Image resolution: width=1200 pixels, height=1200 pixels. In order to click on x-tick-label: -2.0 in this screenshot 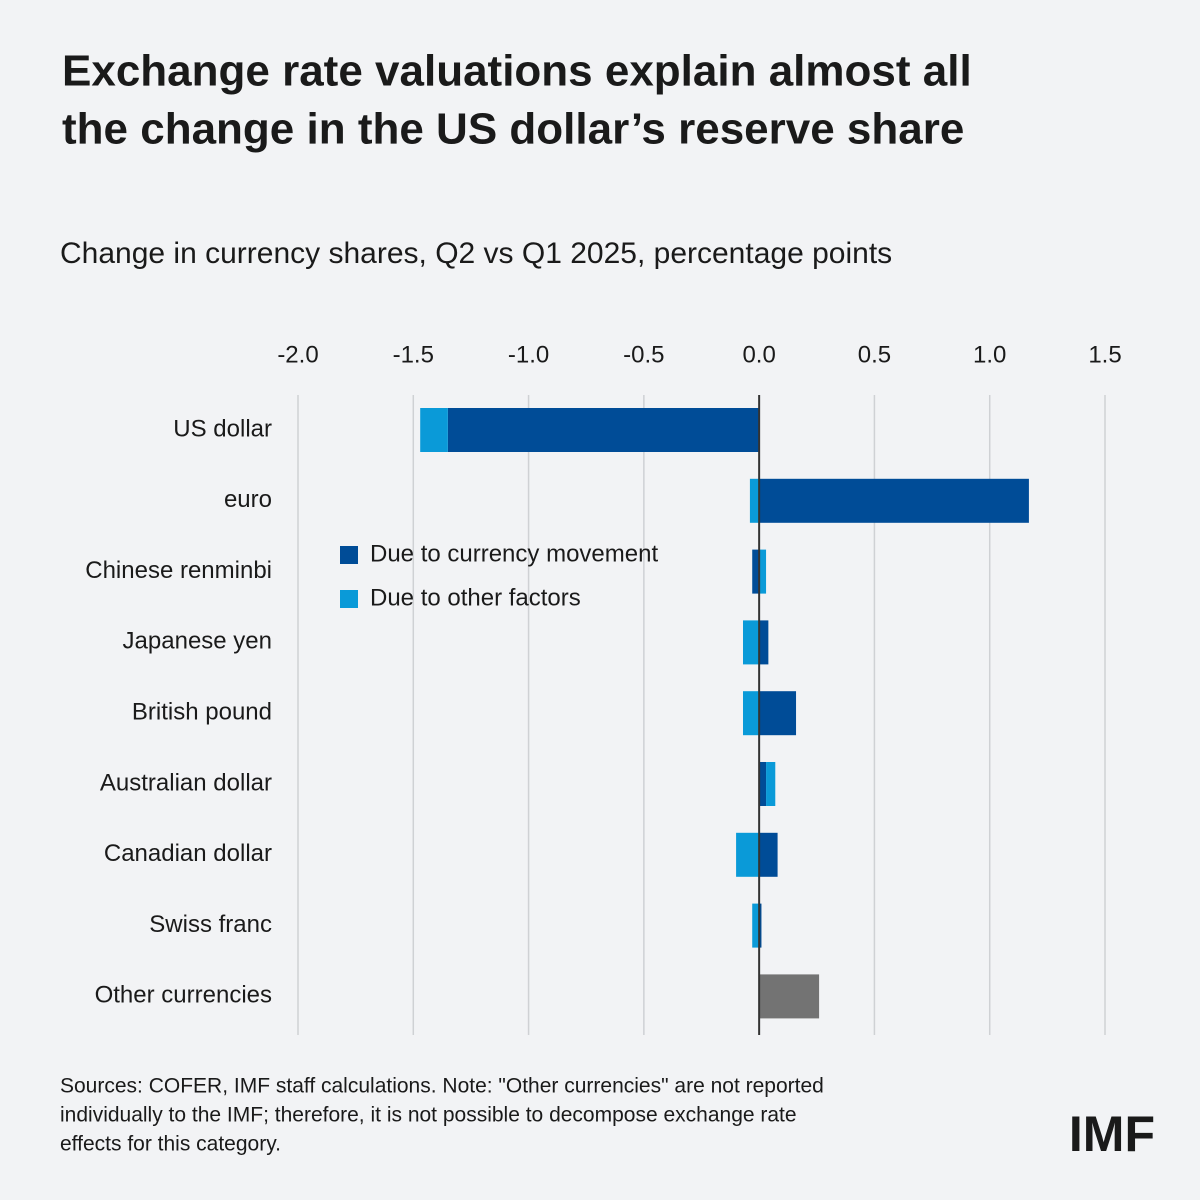, I will do `click(297, 354)`.